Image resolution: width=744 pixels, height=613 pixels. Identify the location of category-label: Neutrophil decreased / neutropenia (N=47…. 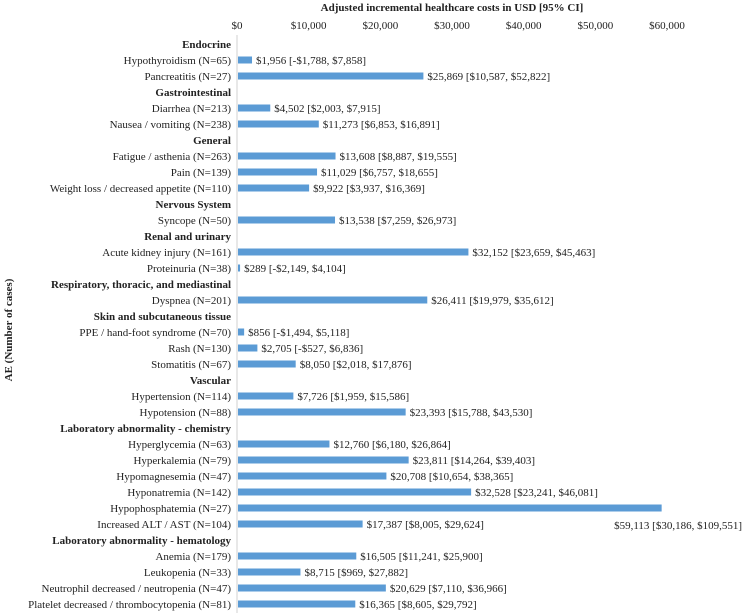
(137, 589).